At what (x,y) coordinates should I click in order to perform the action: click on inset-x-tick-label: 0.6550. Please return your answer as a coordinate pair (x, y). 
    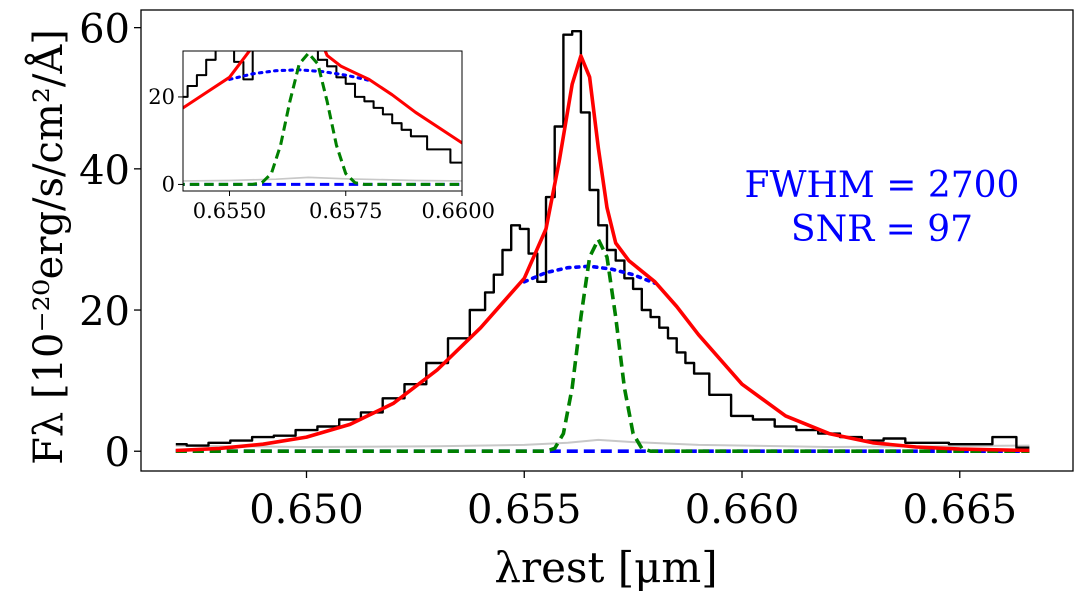
    Looking at the image, I should click on (229, 211).